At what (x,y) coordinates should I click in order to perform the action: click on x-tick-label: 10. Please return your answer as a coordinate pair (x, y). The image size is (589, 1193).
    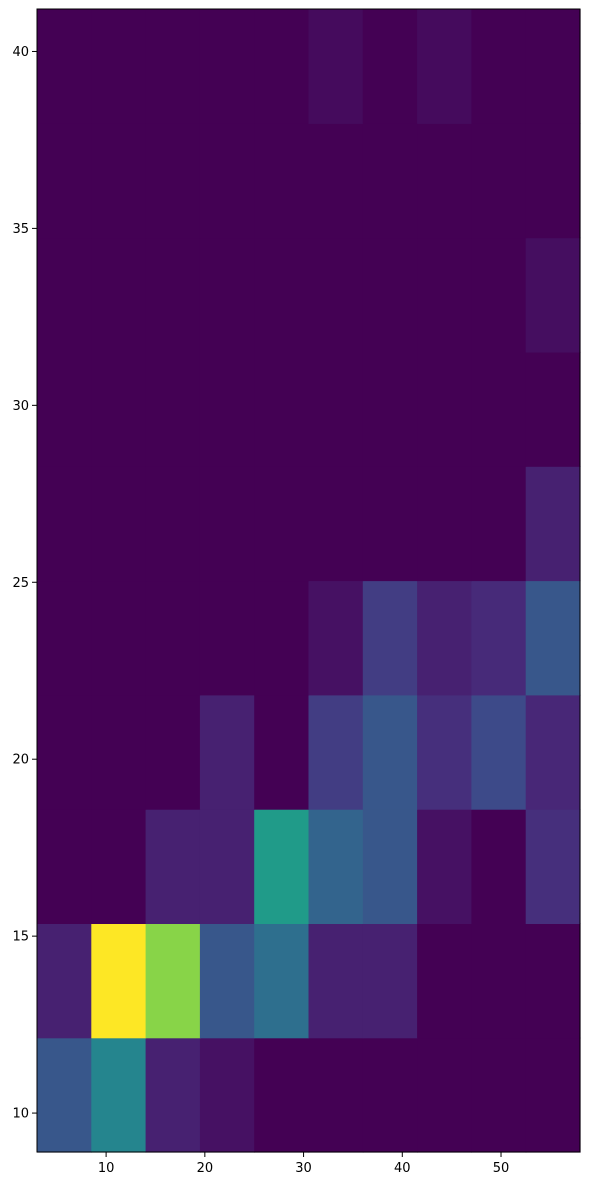
    Looking at the image, I should click on (106, 1168).